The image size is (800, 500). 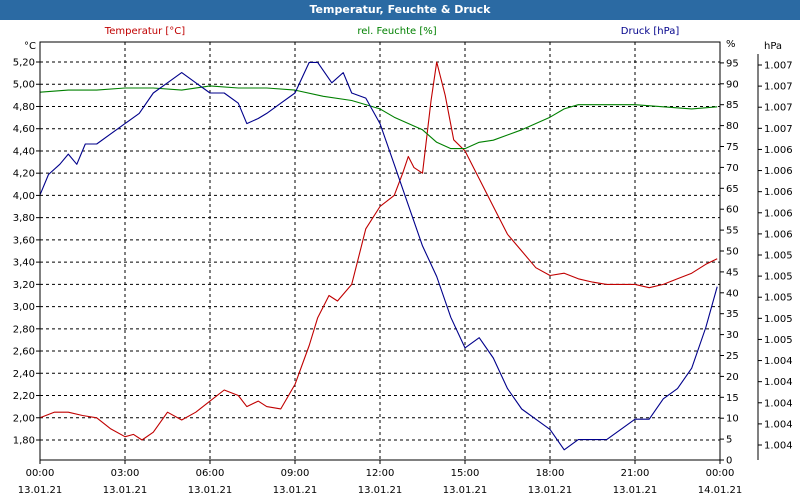 I want to click on pres-tick-label-5: 1.005, so click(x=778, y=340).